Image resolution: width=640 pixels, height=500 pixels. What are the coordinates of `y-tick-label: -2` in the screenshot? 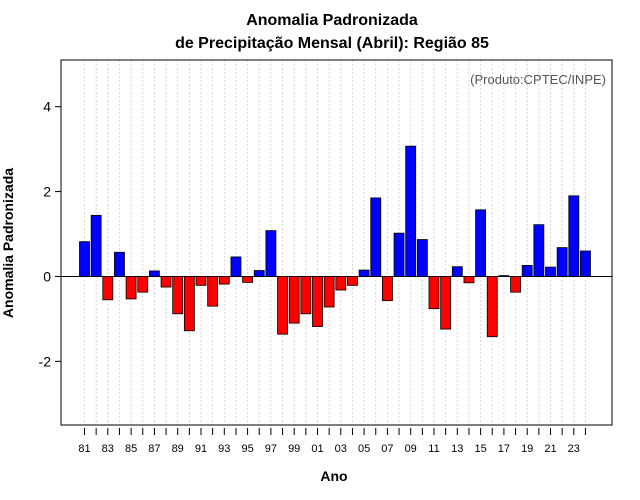 It's located at (45, 361).